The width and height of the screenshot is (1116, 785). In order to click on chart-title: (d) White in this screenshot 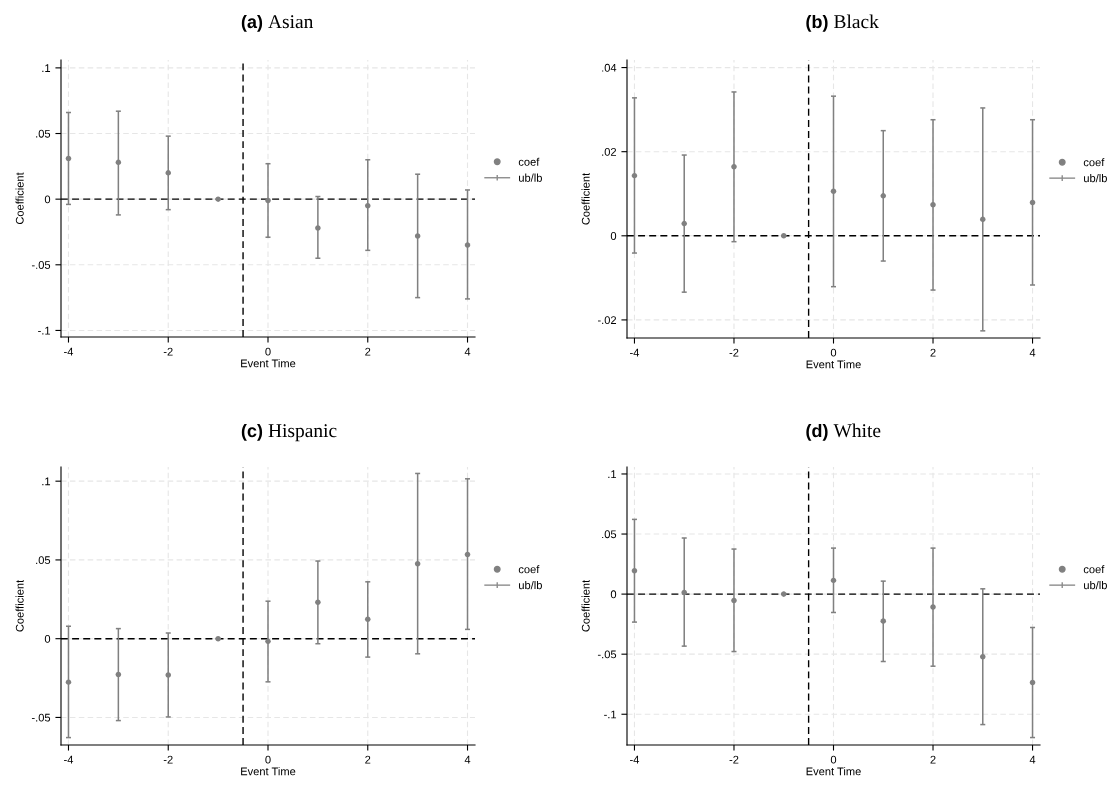, I will do `click(843, 432)`.